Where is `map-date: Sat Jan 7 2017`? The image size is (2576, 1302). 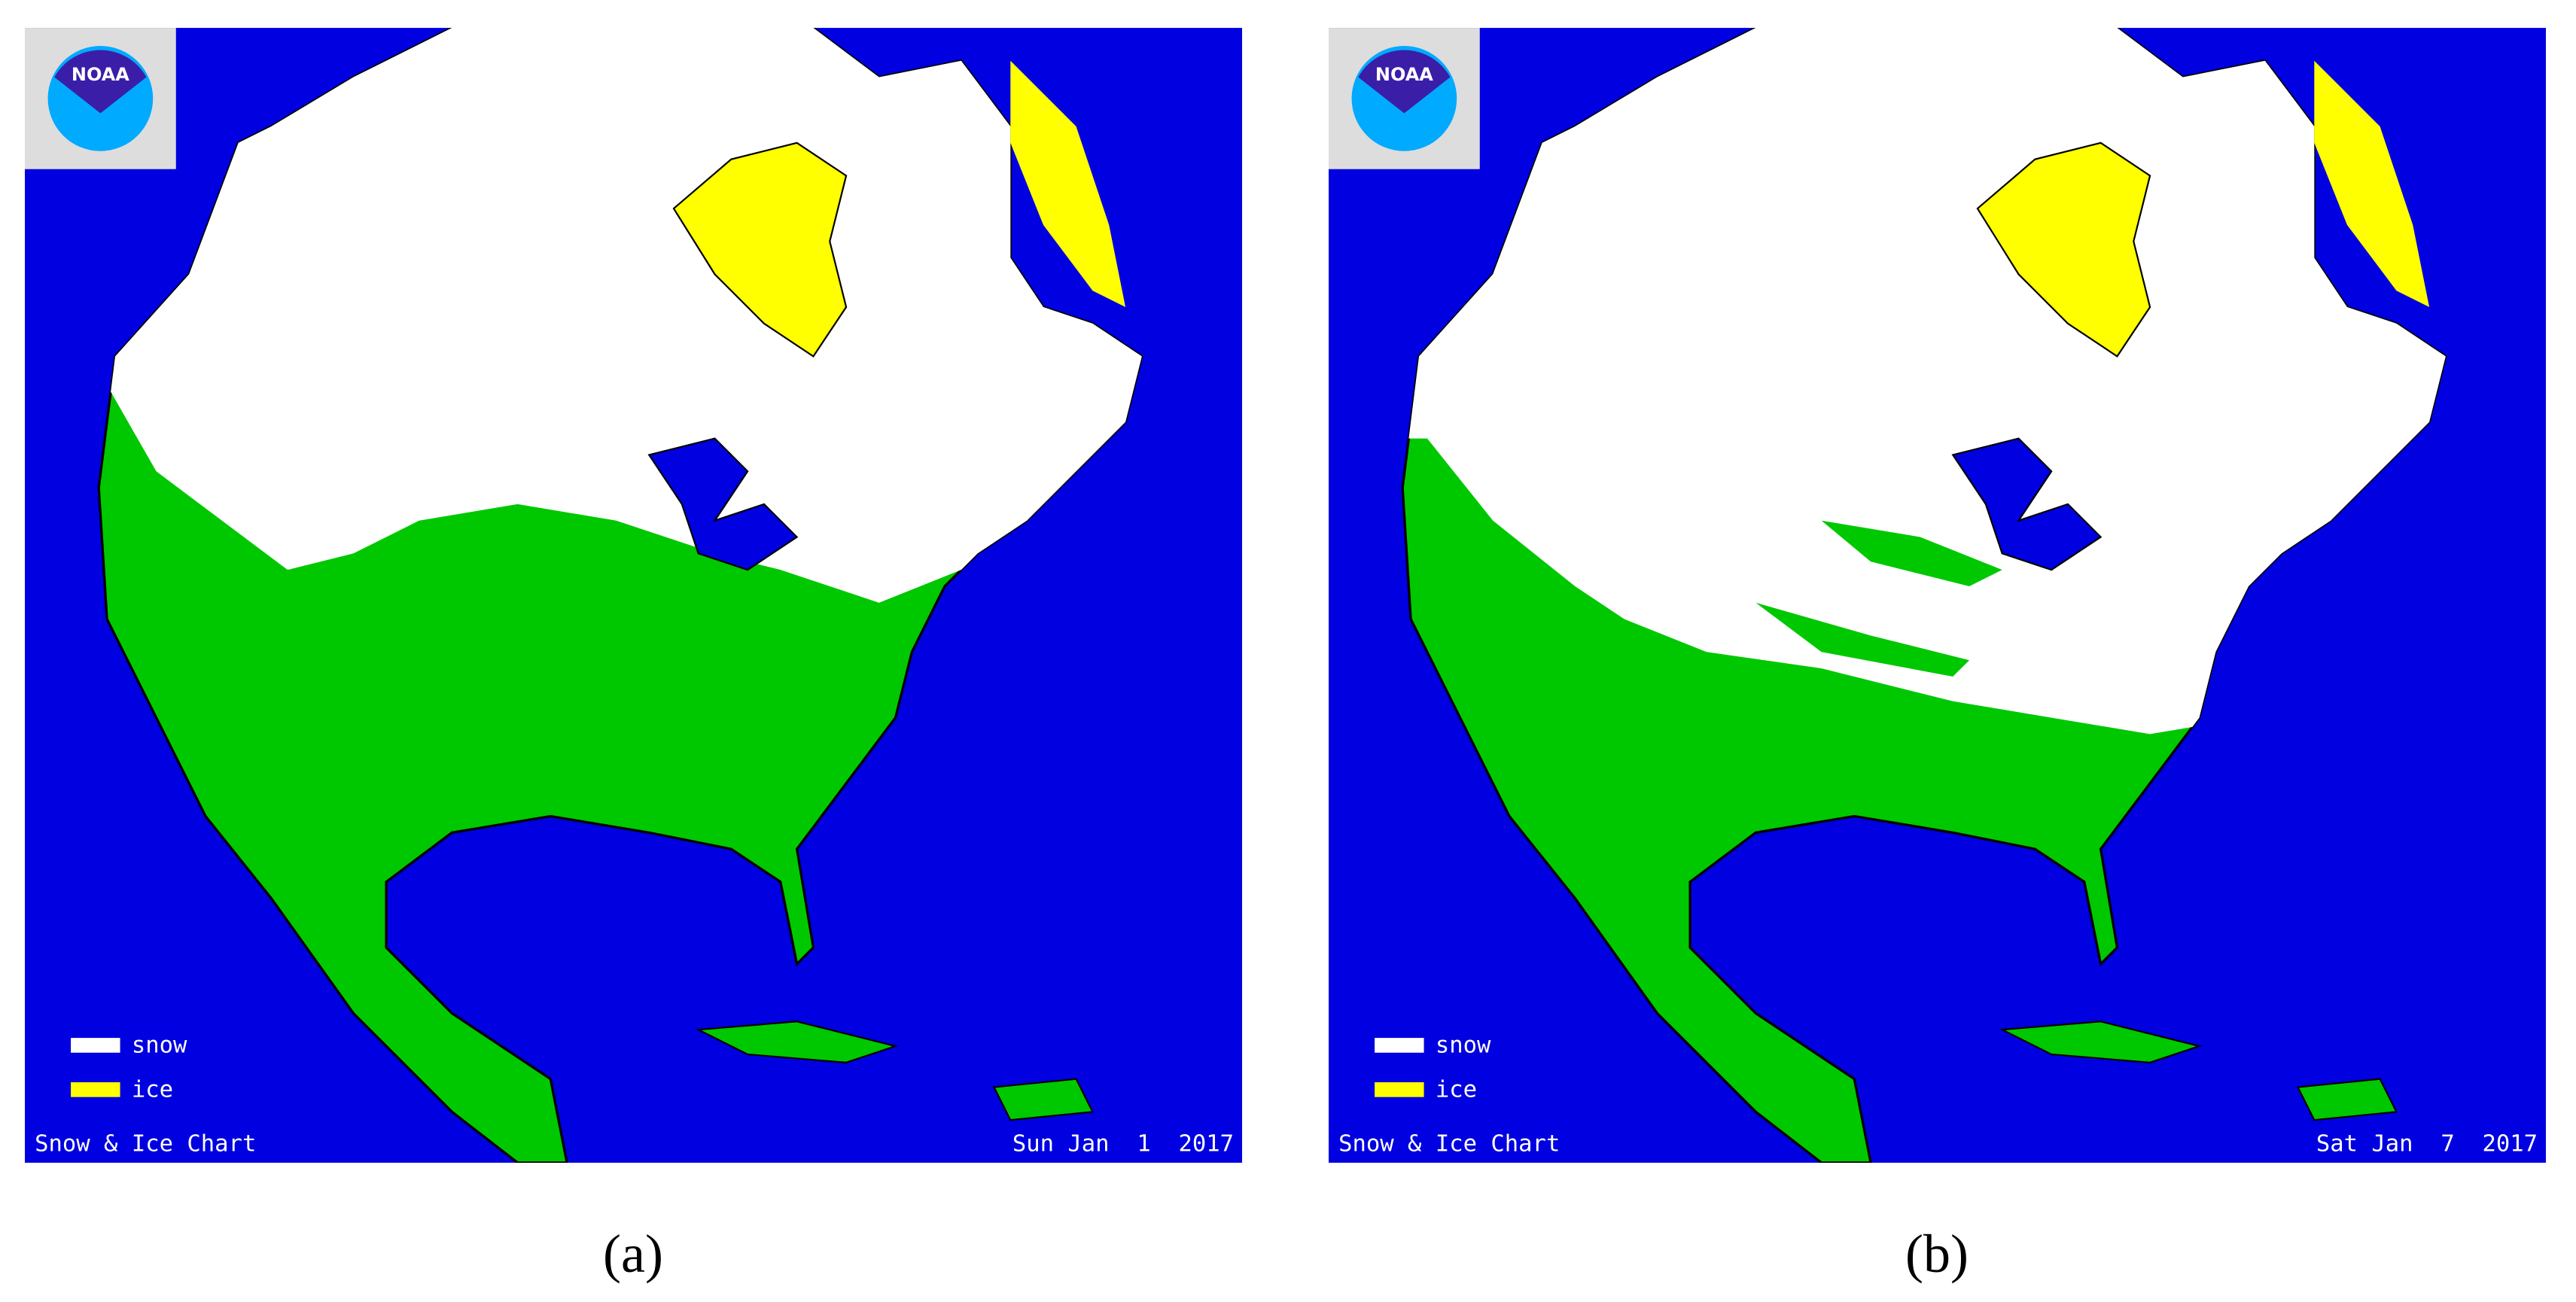 map-date: Sat Jan 7 2017 is located at coordinates (2427, 1144).